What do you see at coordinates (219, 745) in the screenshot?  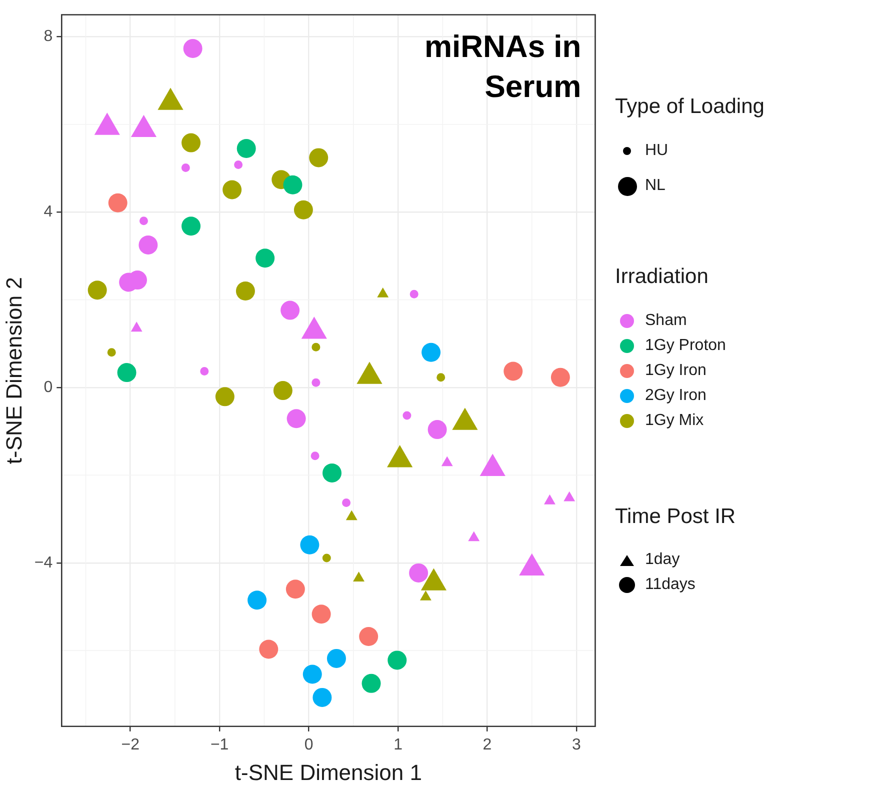 I see `x-tick-label: −1` at bounding box center [219, 745].